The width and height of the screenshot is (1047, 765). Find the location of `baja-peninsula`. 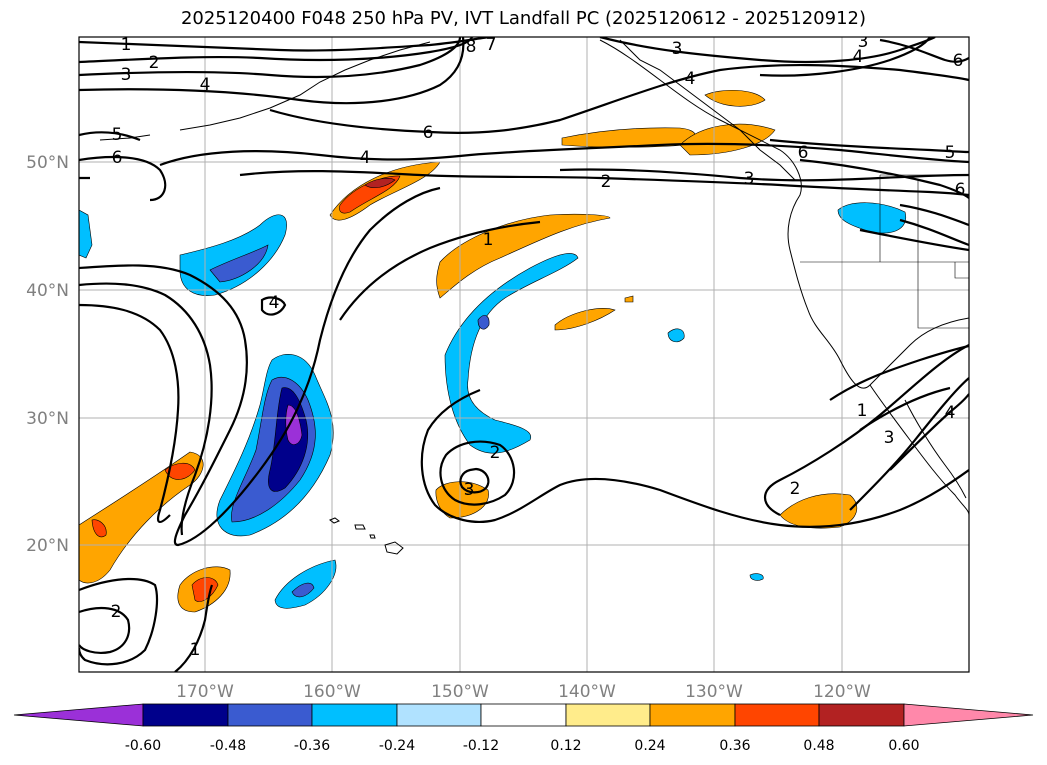

baja-peninsula is located at coordinates (935, 449).